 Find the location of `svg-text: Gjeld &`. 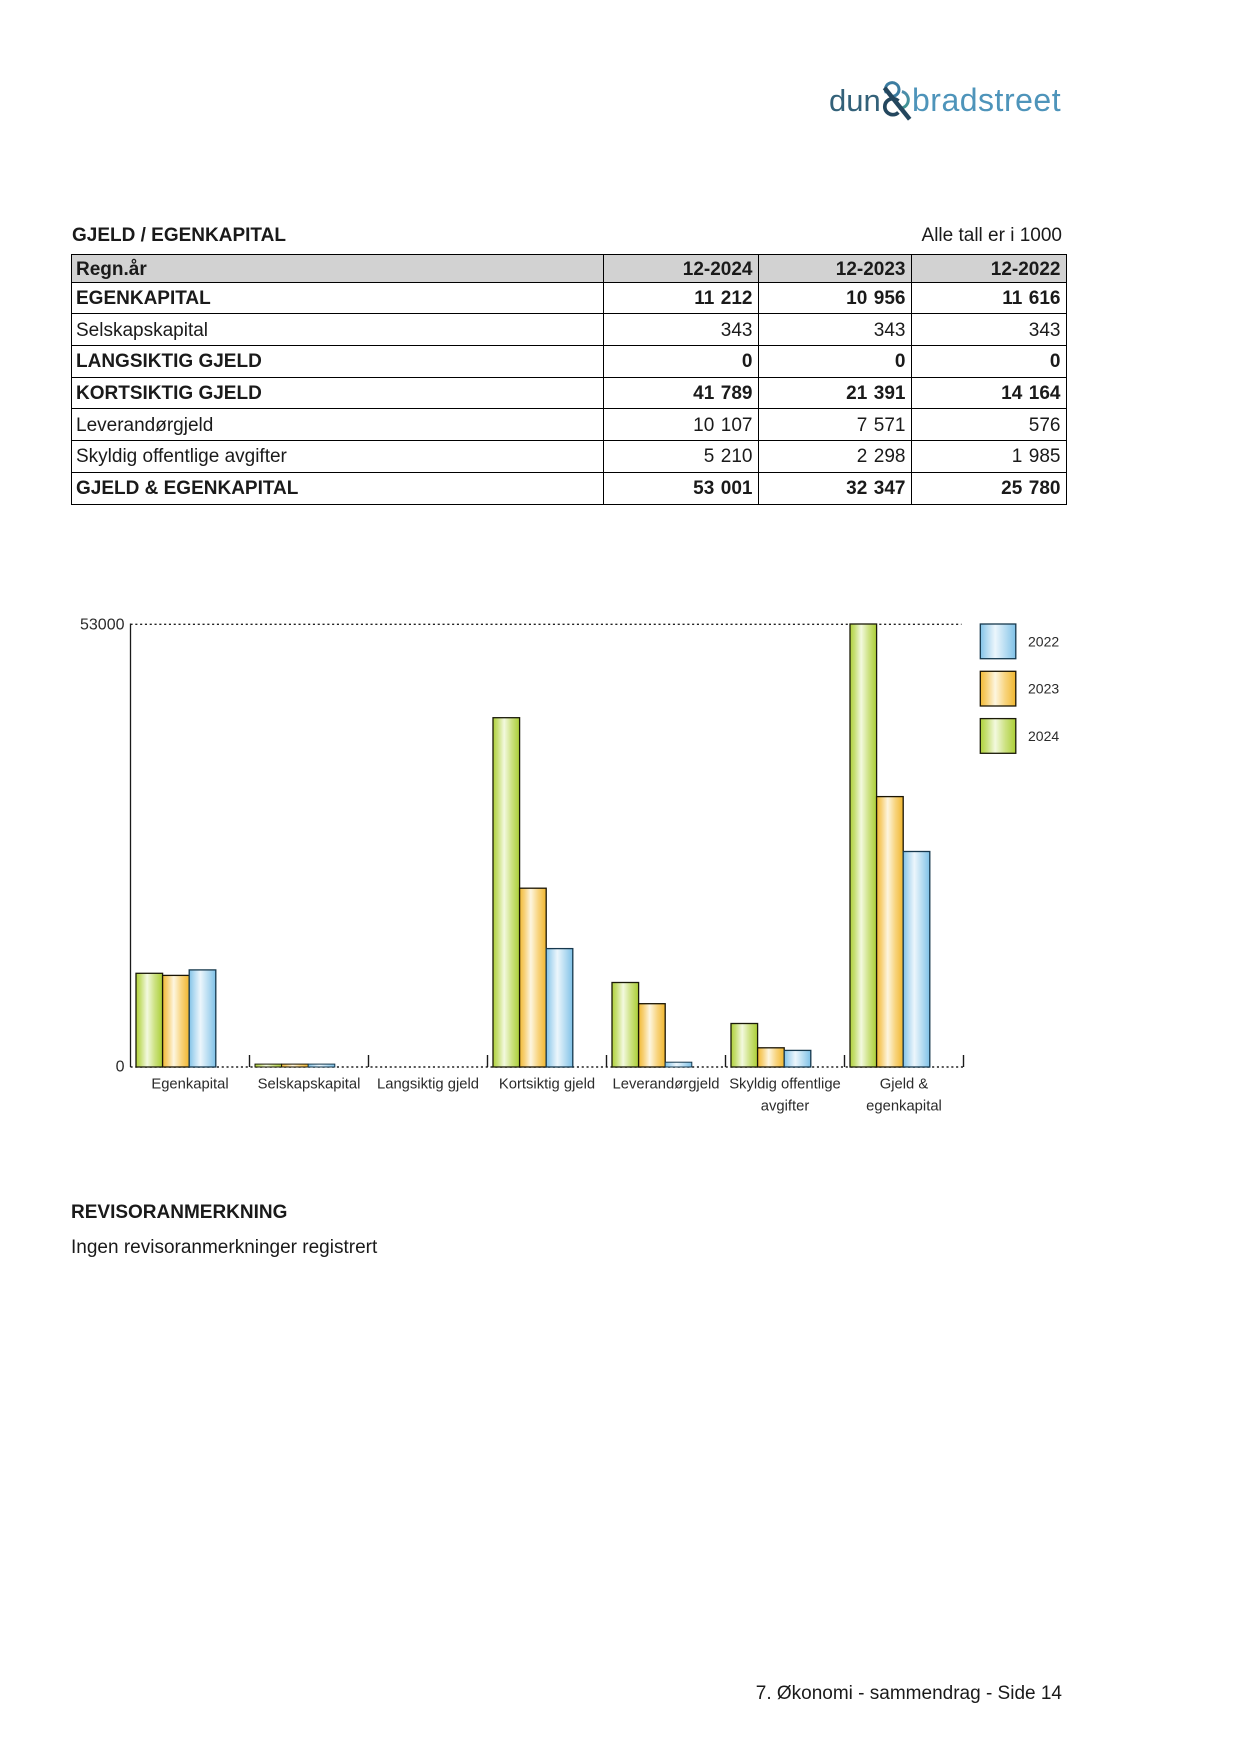

svg-text: Gjeld & is located at coordinates (904, 1085).